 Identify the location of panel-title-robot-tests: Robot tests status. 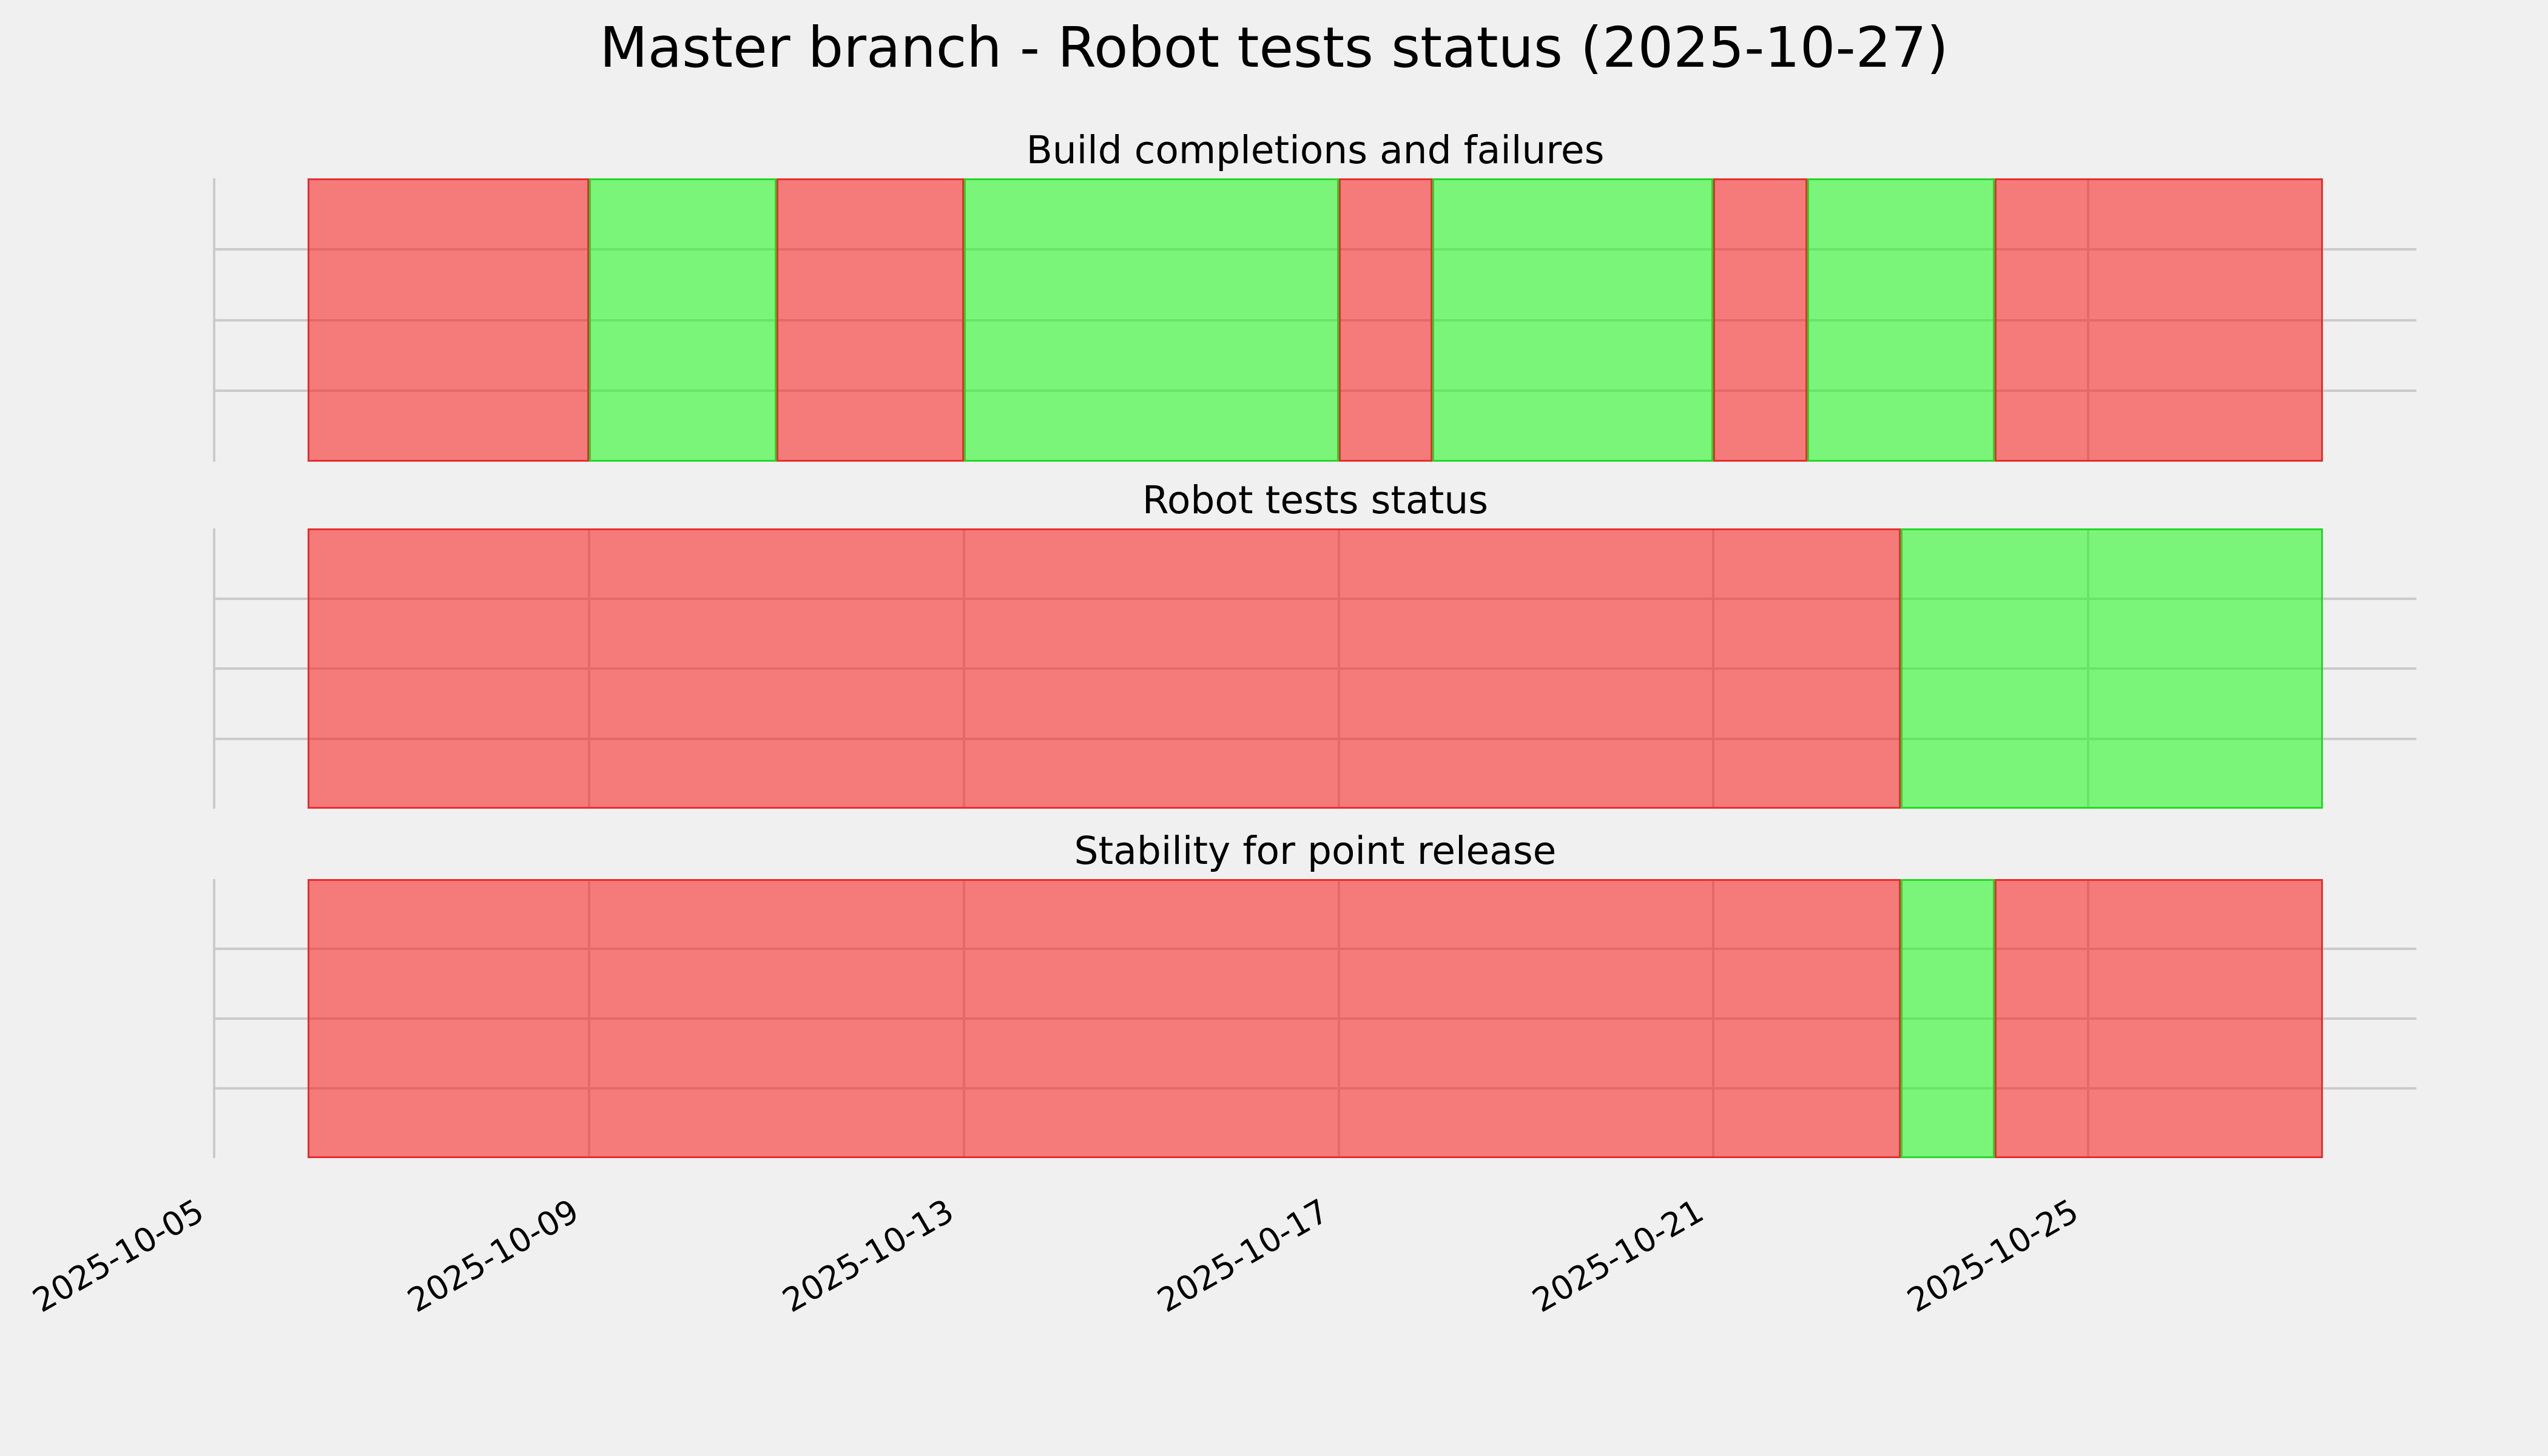
(1315, 500).